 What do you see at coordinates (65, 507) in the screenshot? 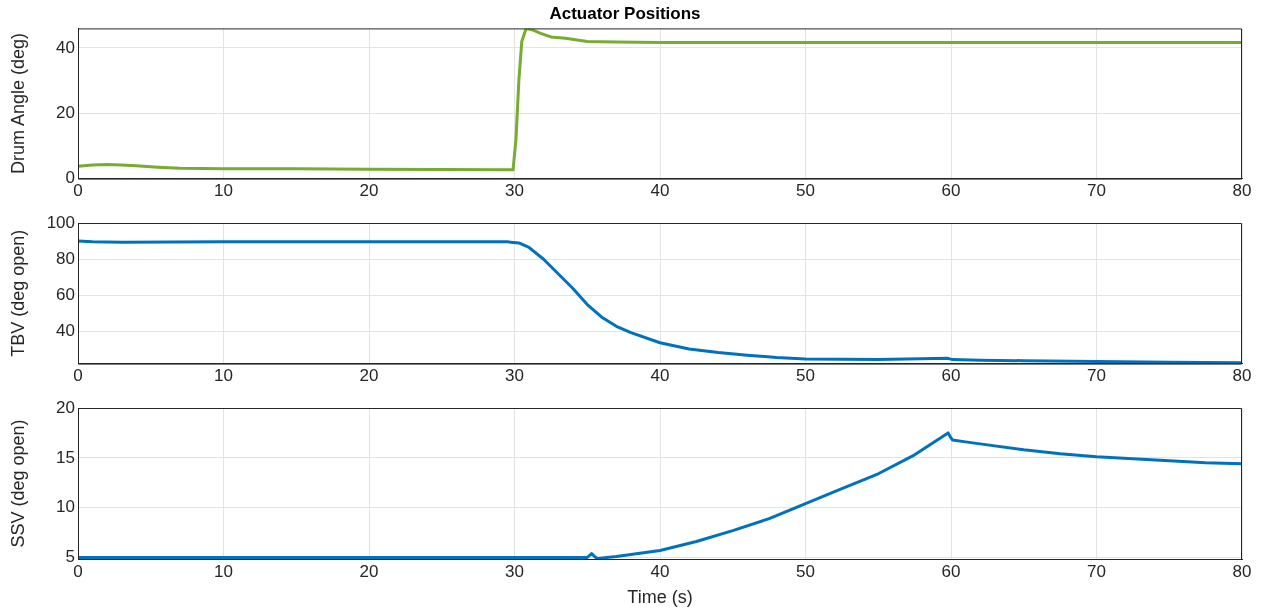
I see `y-tick-label: 10` at bounding box center [65, 507].